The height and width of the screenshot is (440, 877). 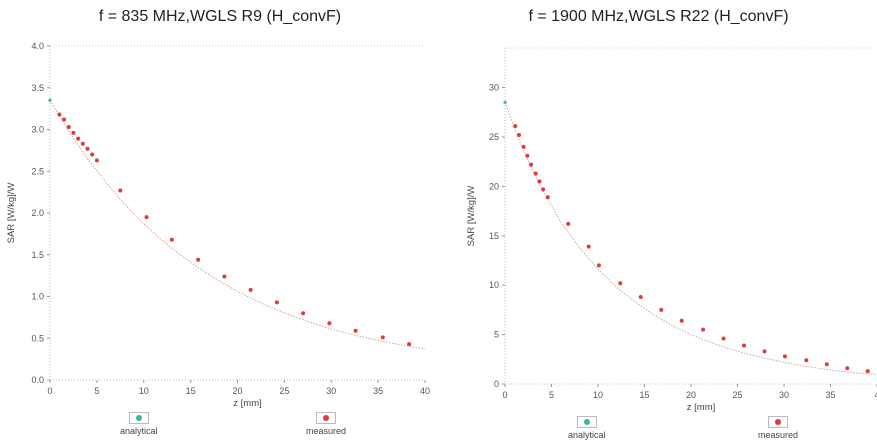 I want to click on y-tick-label: 1.0, so click(x=37, y=297).